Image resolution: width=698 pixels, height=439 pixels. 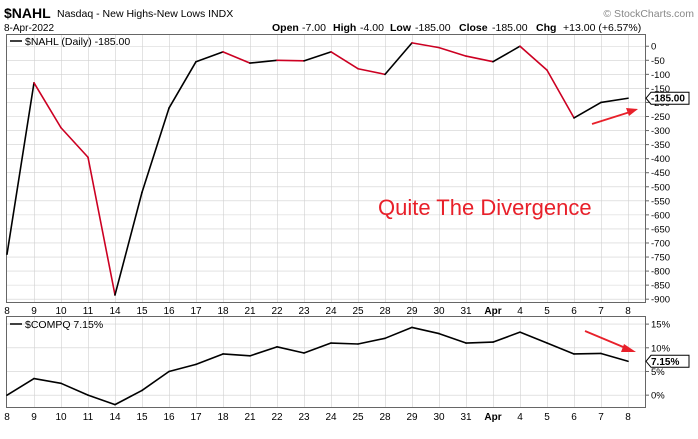 What do you see at coordinates (660, 229) in the screenshot?
I see `nahl-ytick-label: -650` at bounding box center [660, 229].